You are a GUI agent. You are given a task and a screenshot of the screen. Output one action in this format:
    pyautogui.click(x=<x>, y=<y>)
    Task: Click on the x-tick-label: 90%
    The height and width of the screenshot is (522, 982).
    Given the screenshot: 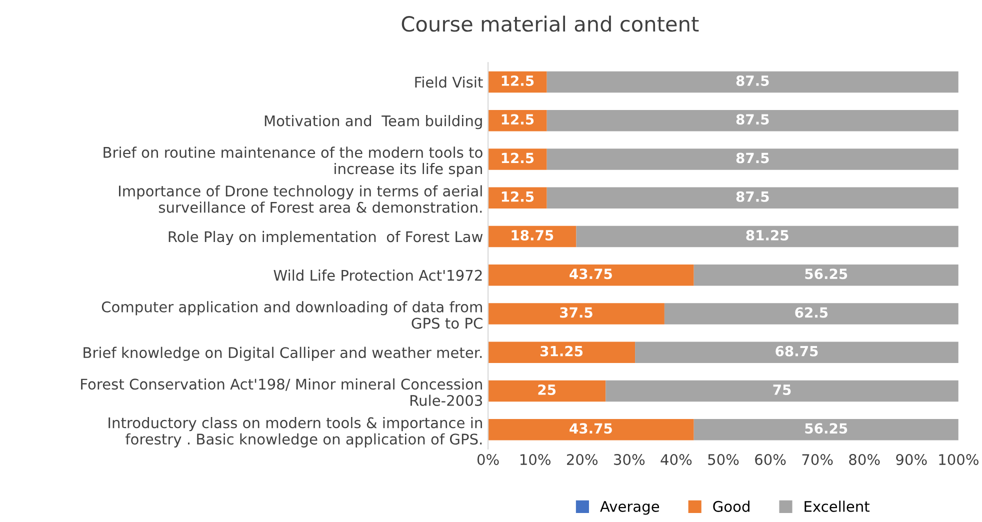 What is the action you would take?
    pyautogui.click(x=911, y=460)
    